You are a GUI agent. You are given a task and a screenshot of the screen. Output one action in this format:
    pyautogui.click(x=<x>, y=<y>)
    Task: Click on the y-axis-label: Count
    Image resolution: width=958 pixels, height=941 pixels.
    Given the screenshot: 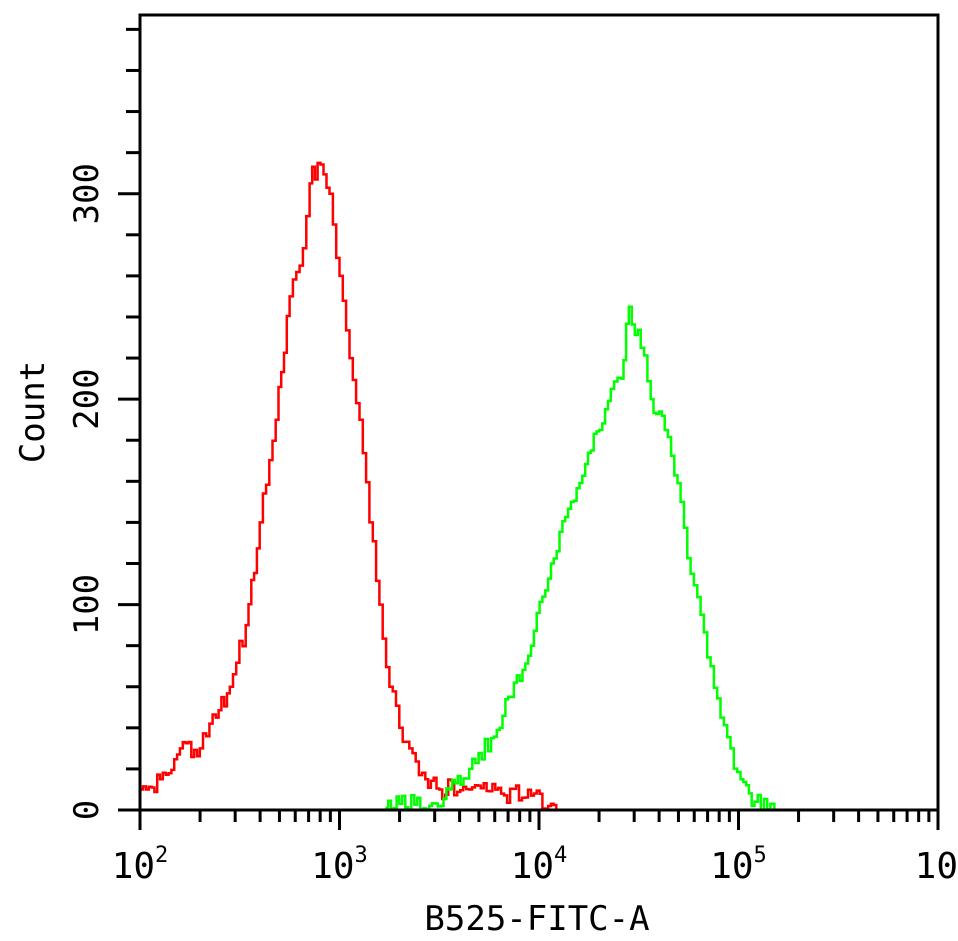 What is the action you would take?
    pyautogui.click(x=33, y=412)
    